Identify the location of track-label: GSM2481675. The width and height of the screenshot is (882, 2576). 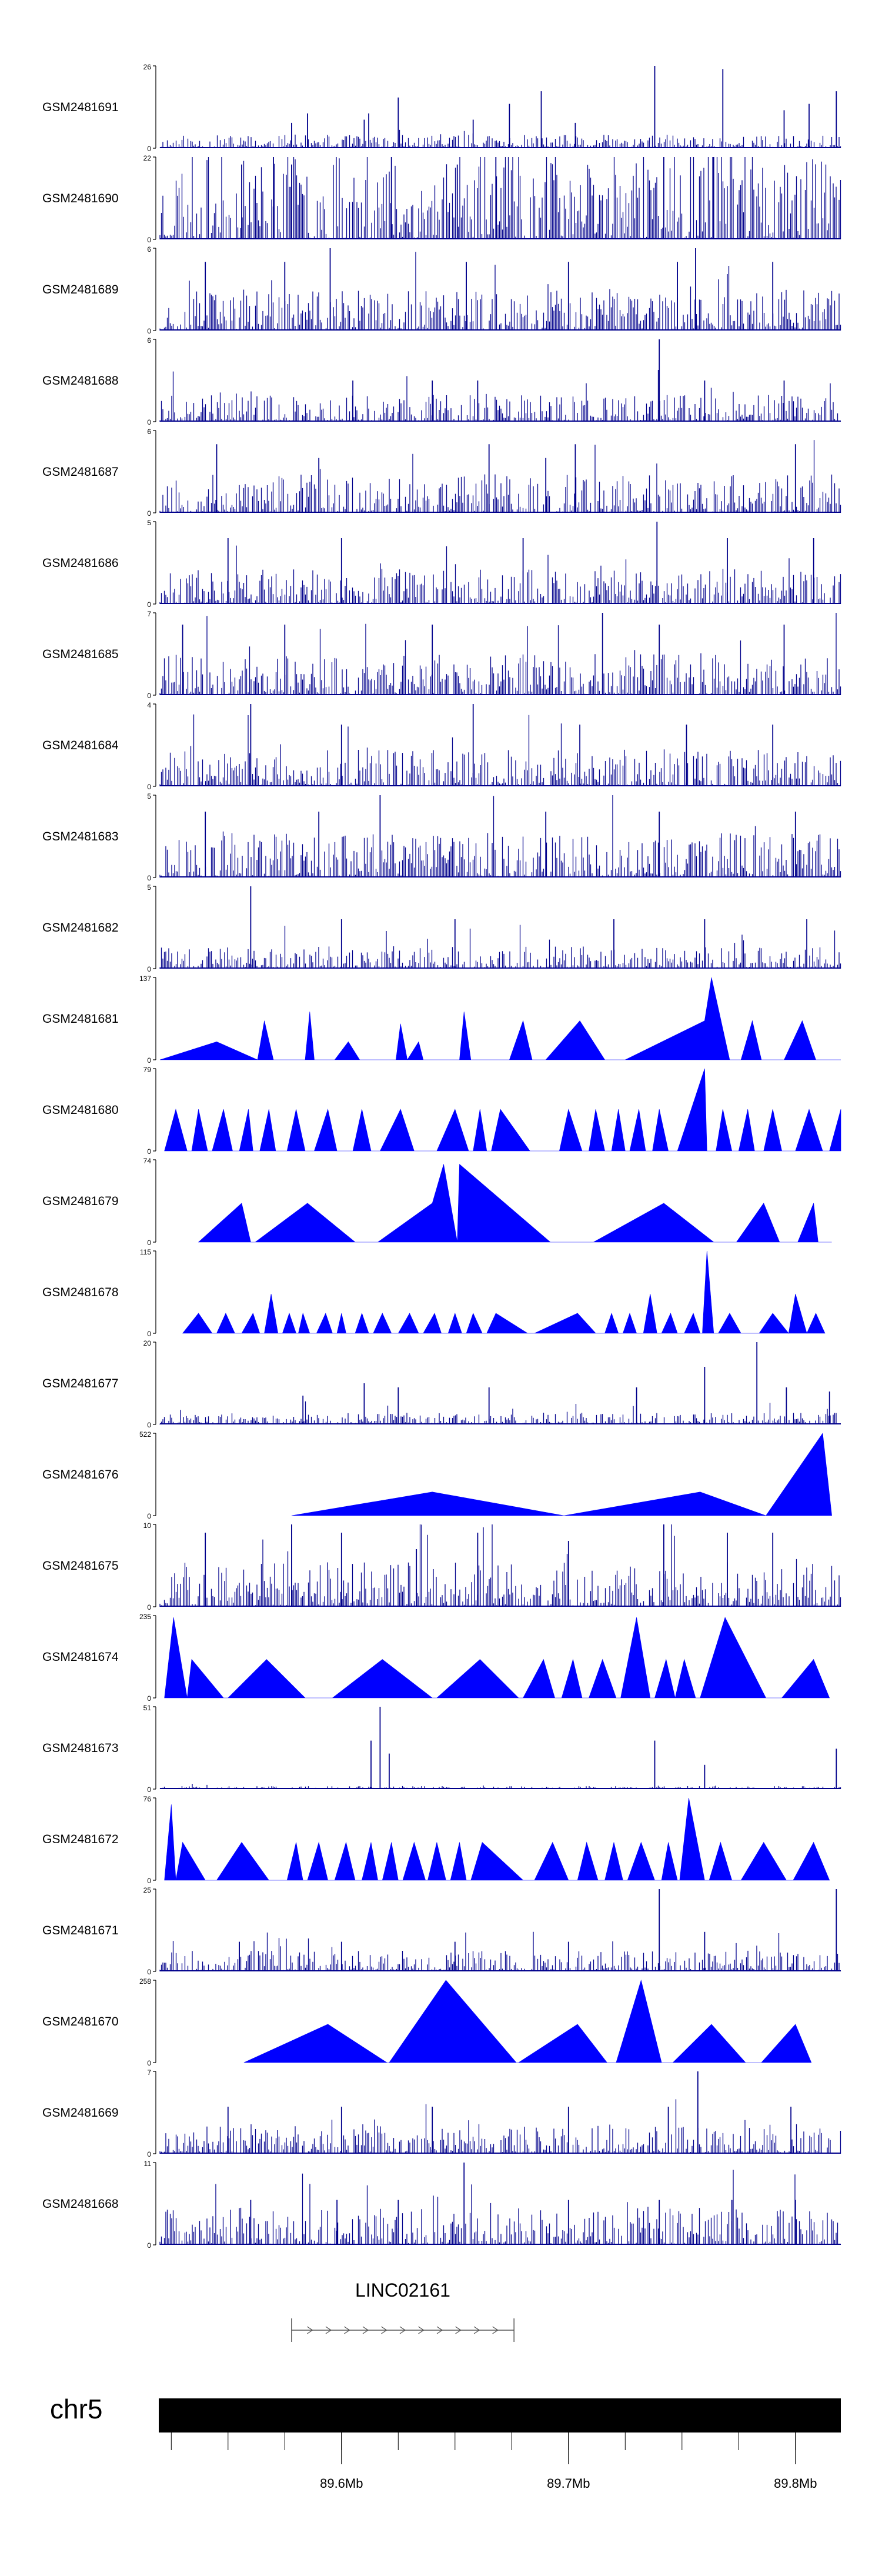
(80, 1566).